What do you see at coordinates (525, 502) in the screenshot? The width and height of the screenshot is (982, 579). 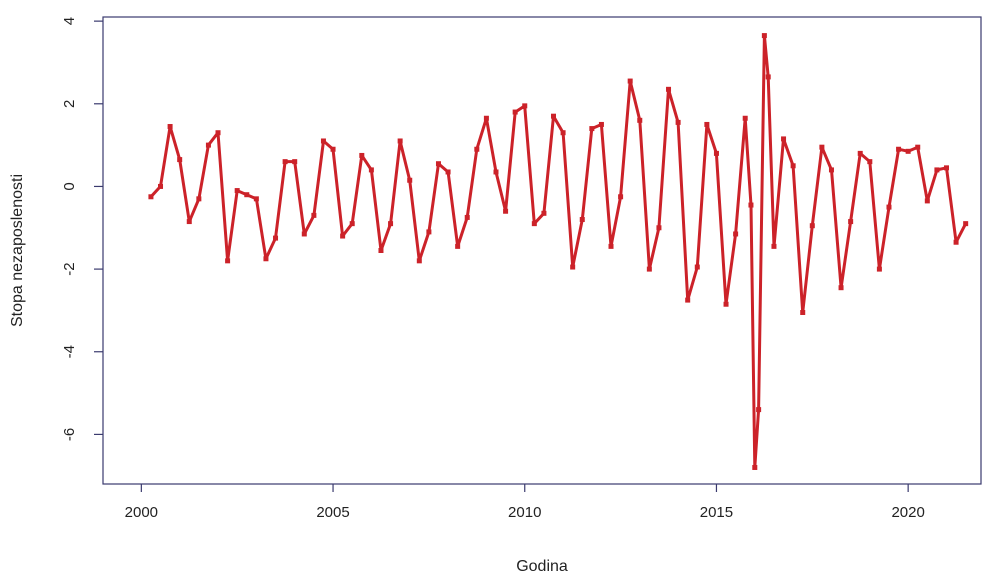 I see `x-axis: 2000 2005 2010 2015 2020` at bounding box center [525, 502].